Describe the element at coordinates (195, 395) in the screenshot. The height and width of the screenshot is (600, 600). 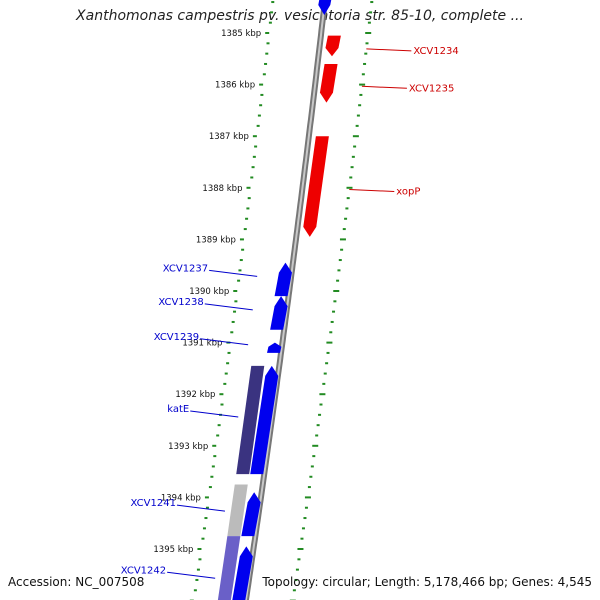
I see `kbp-tick-label: 1392 kbp` at that location.